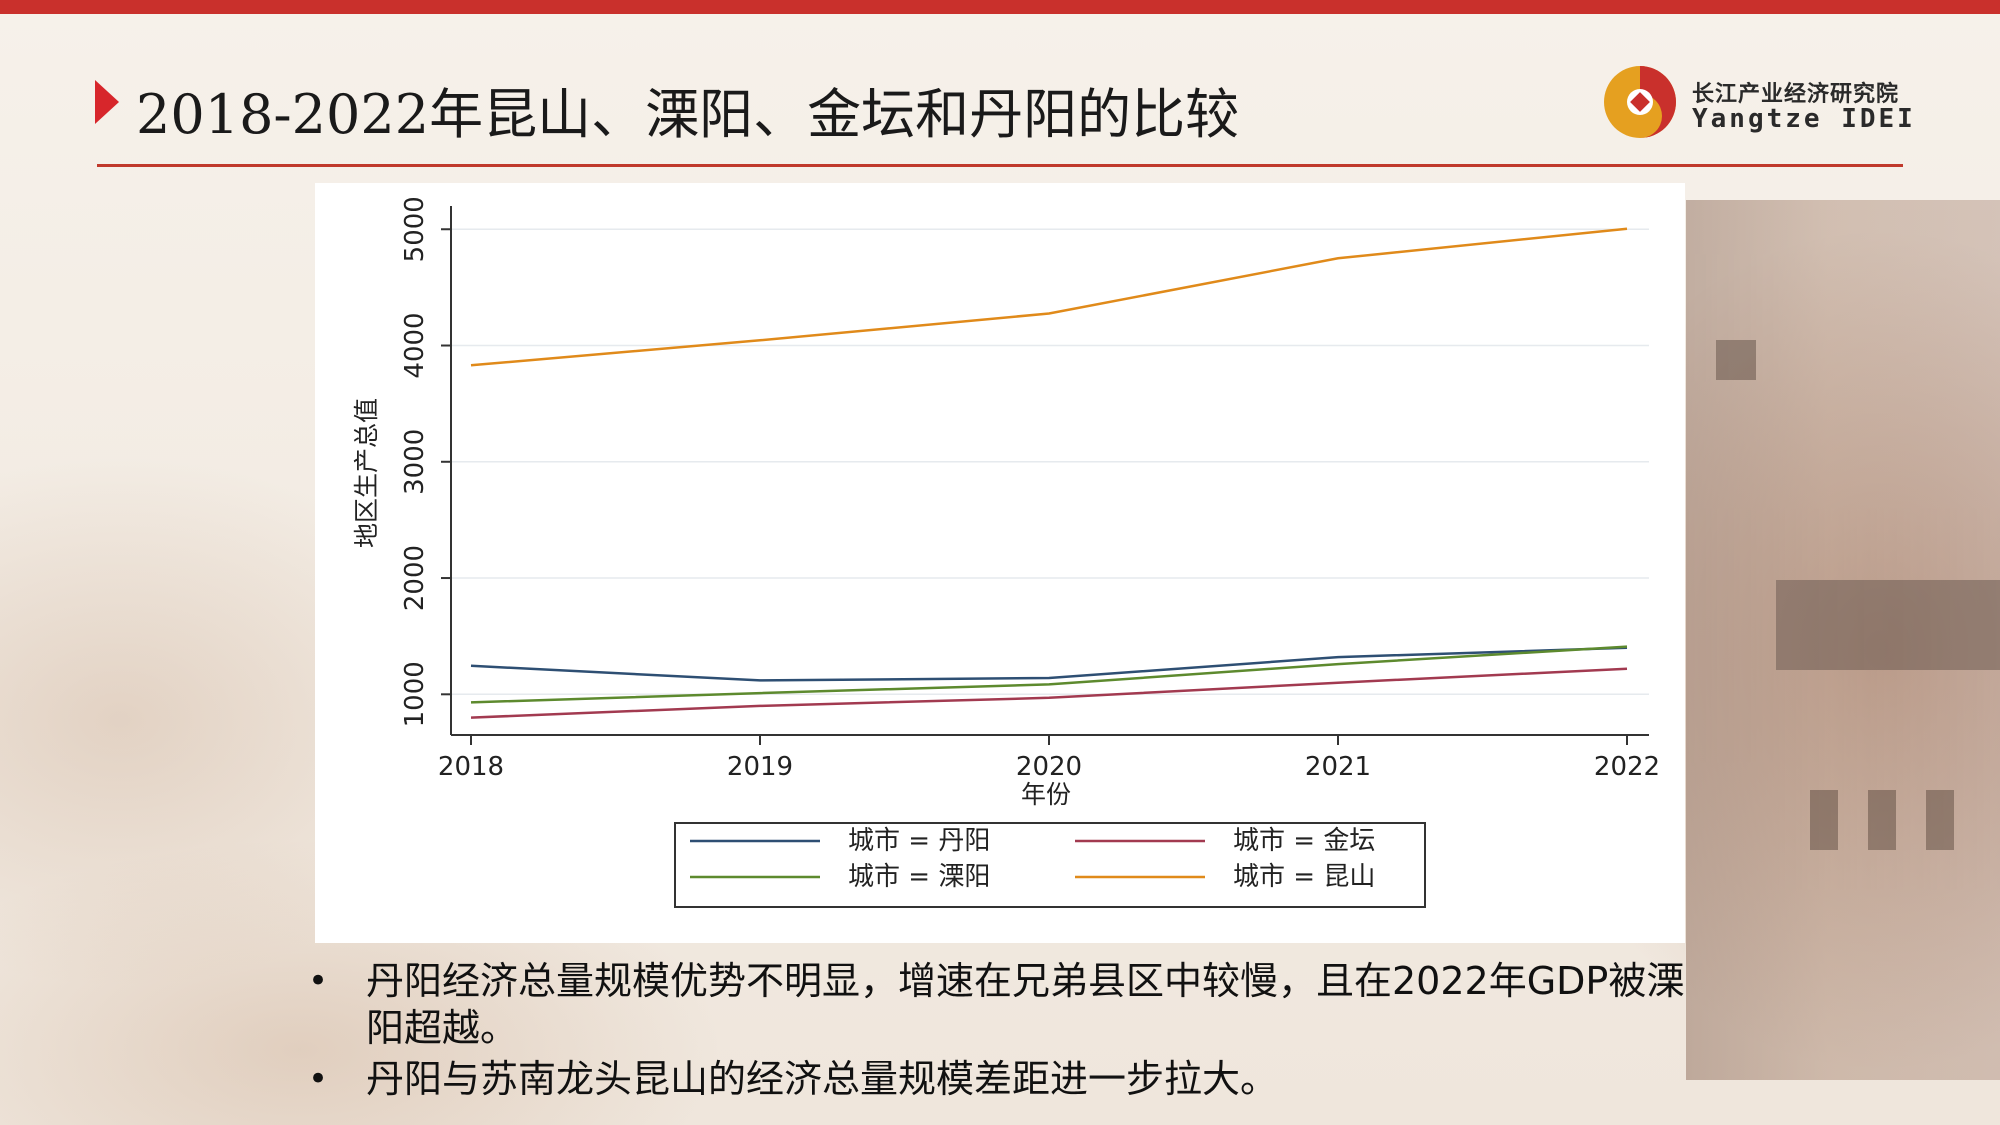 This screenshot has height=1125, width=2000. I want to click on y-tick-label: 2000, so click(415, 578).